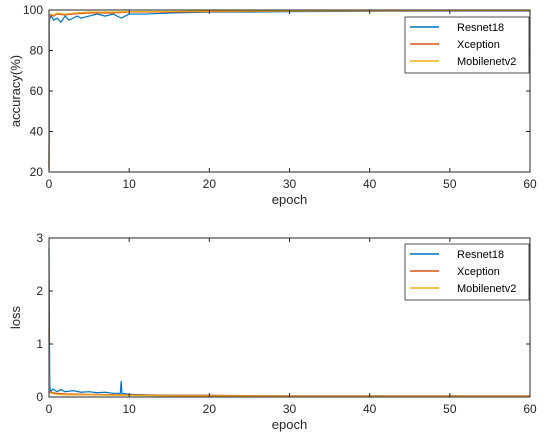 The width and height of the screenshot is (550, 443). Describe the element at coordinates (37, 51) in the screenshot. I see `y-tick-label: 80` at that location.